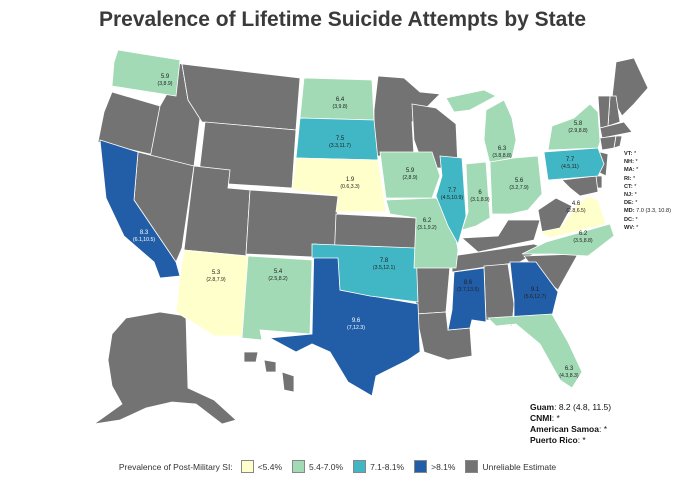  Describe the element at coordinates (629, 219) in the screenshot. I see `northeast-state-abbr: DC:` at that location.